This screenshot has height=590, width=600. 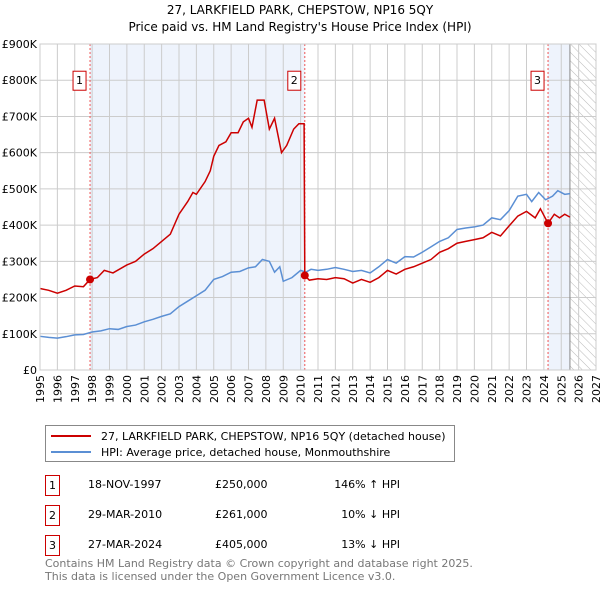 What do you see at coordinates (52, 485) in the screenshot?
I see `transaction-marker: 1` at bounding box center [52, 485].